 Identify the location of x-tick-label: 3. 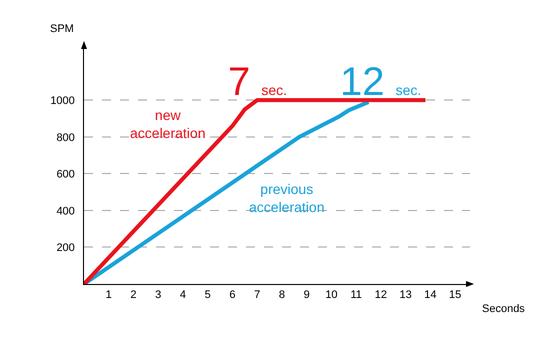
(158, 295).